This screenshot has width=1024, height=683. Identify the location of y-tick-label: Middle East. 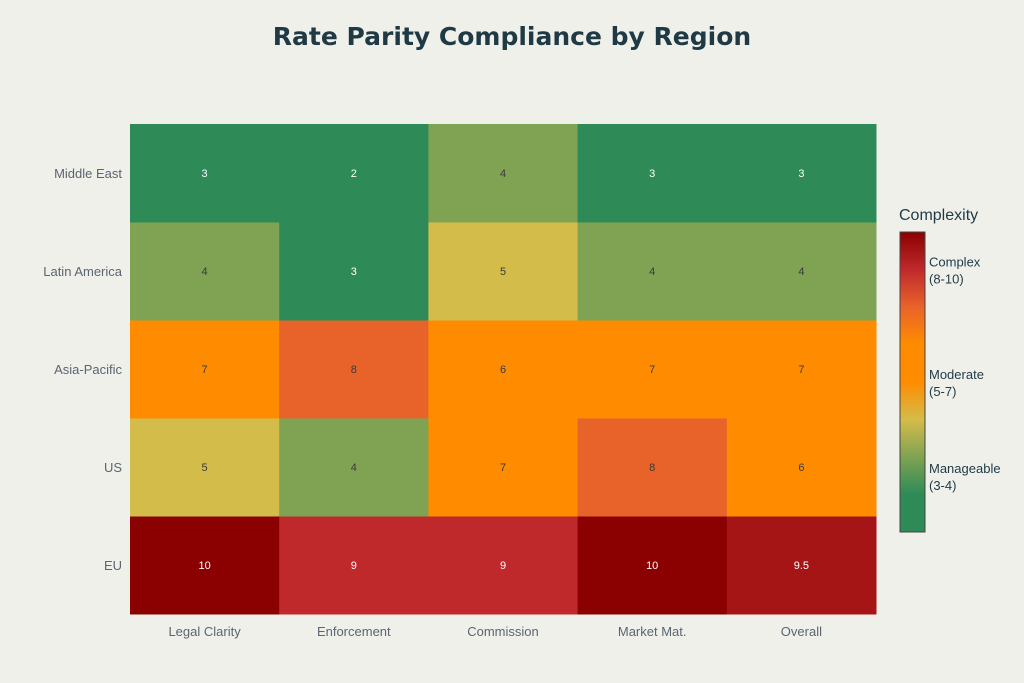
(88, 173).